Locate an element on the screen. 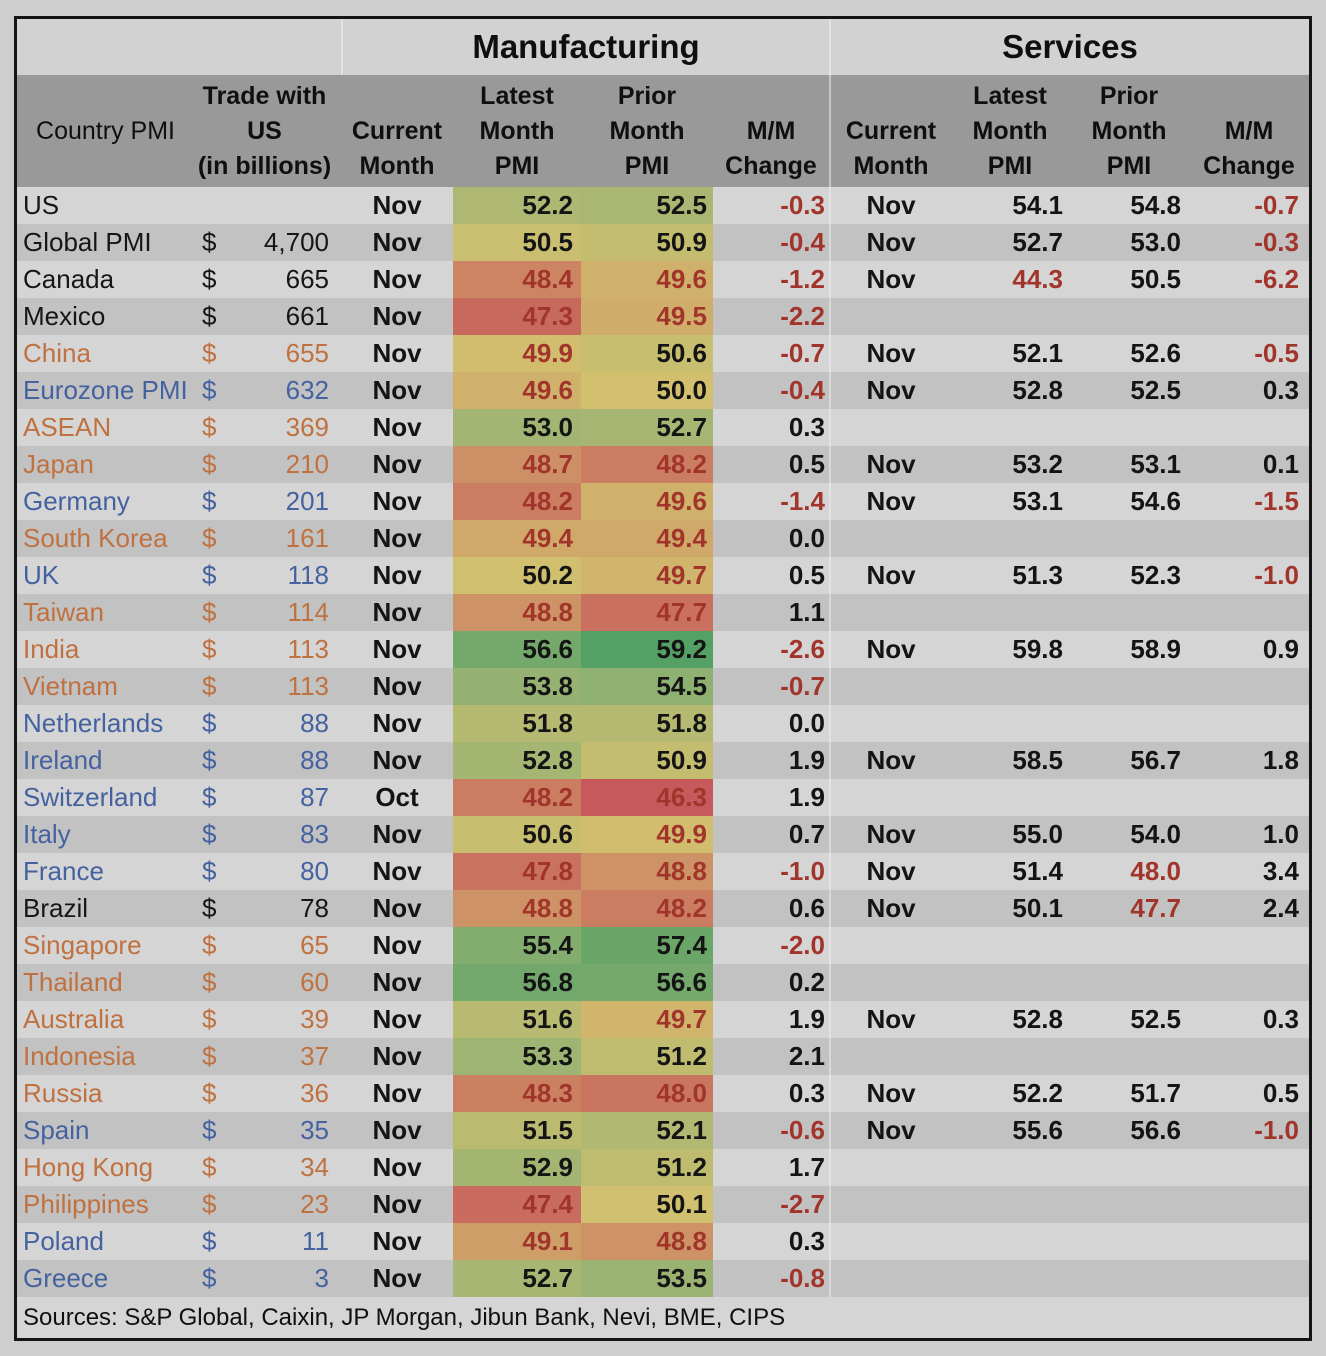 This screenshot has height=1356, width=1326. country-name: India is located at coordinates (51, 649).